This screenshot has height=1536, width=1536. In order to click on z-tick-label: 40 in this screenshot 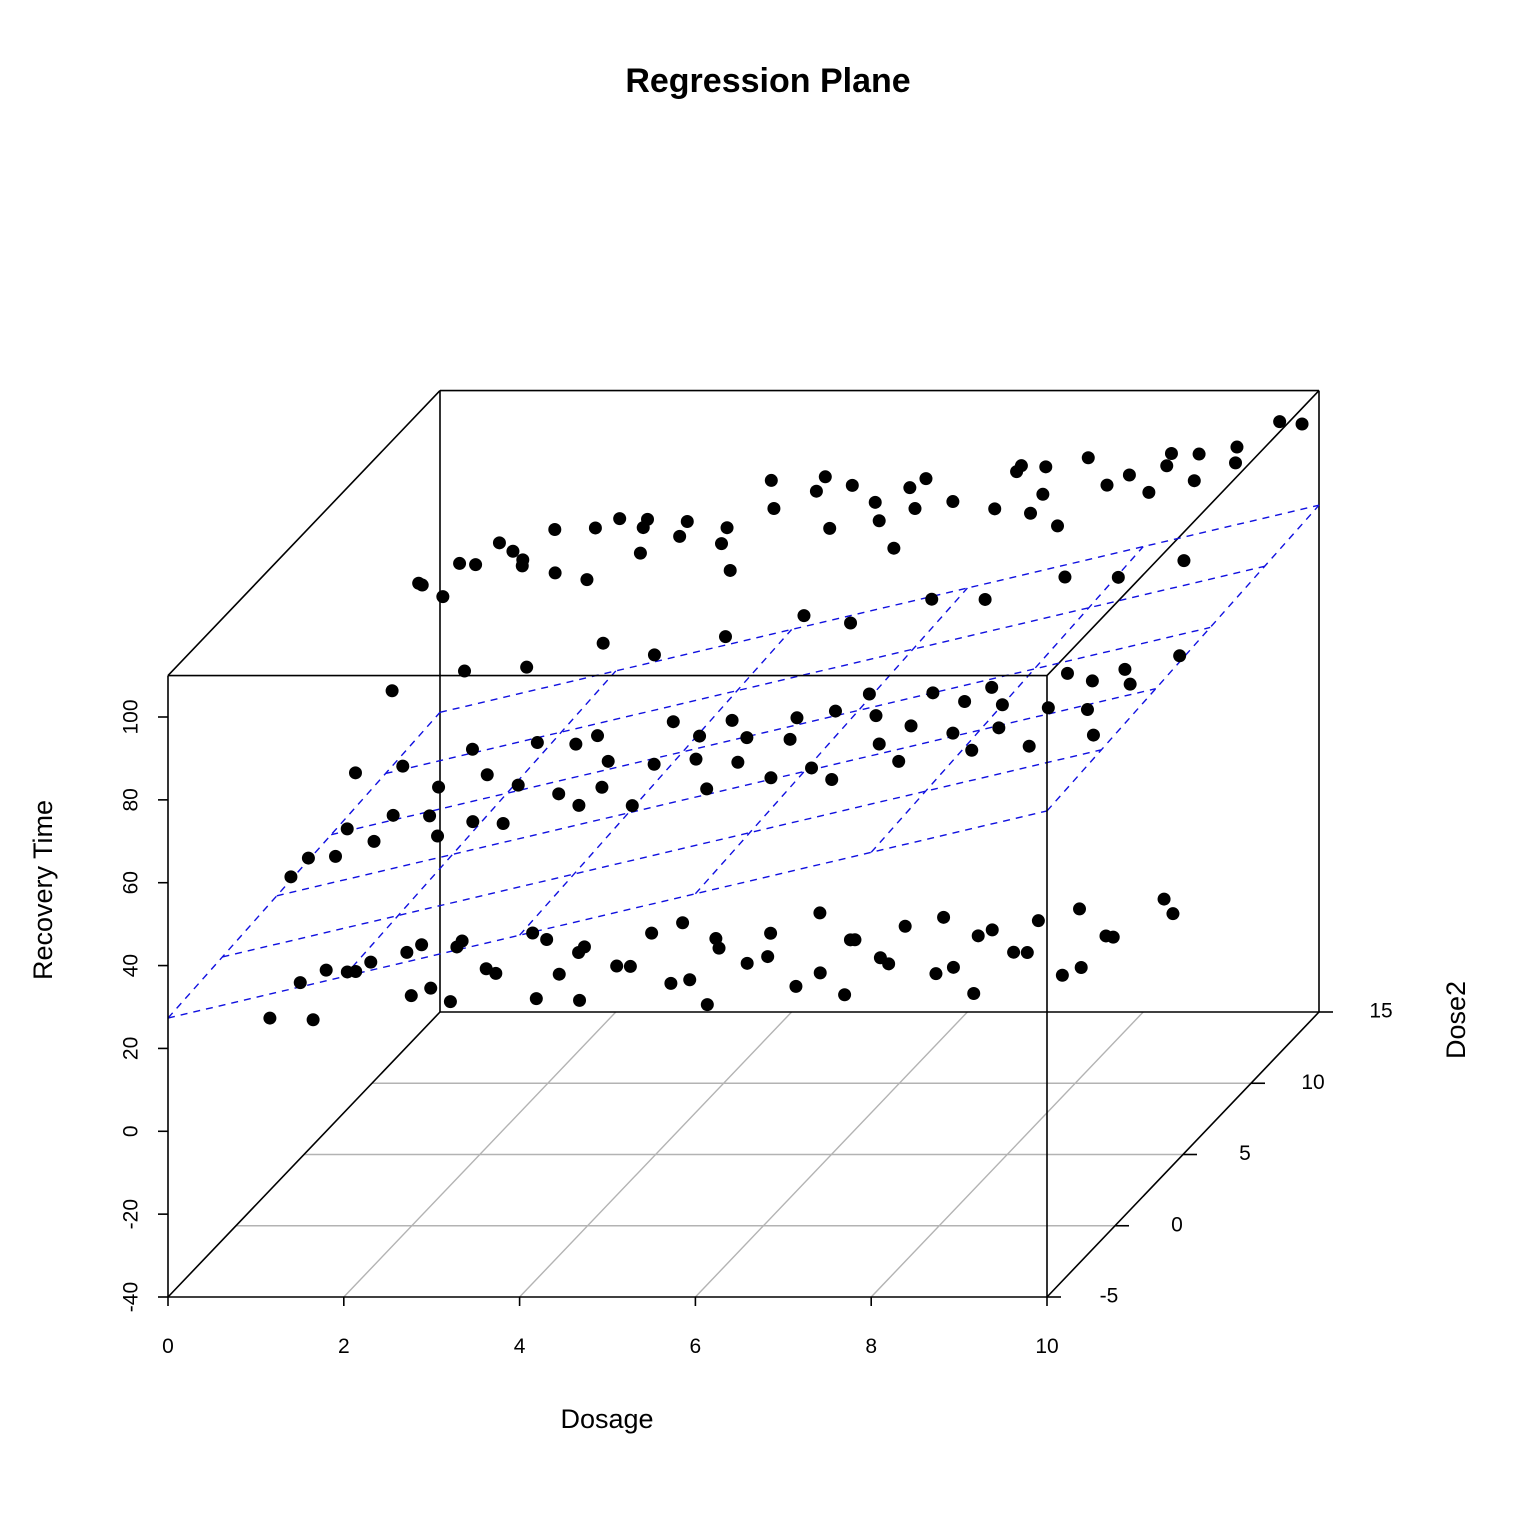, I will do `click(131, 965)`.